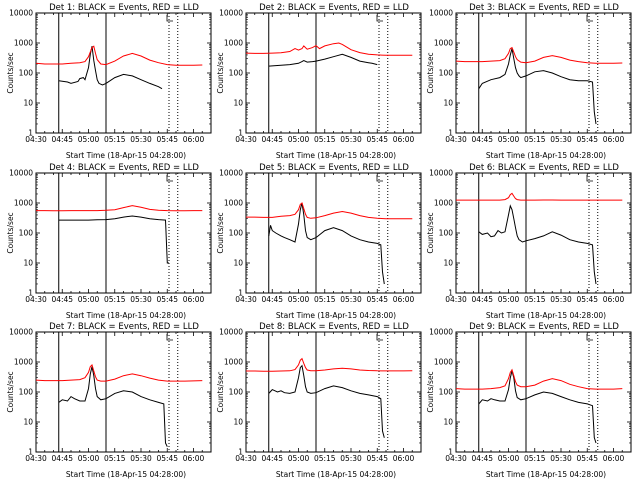 The width and height of the screenshot is (640, 480). I want to click on panel-title: Det 3: BLACK = Events, RED = LLD, so click(544, 8).